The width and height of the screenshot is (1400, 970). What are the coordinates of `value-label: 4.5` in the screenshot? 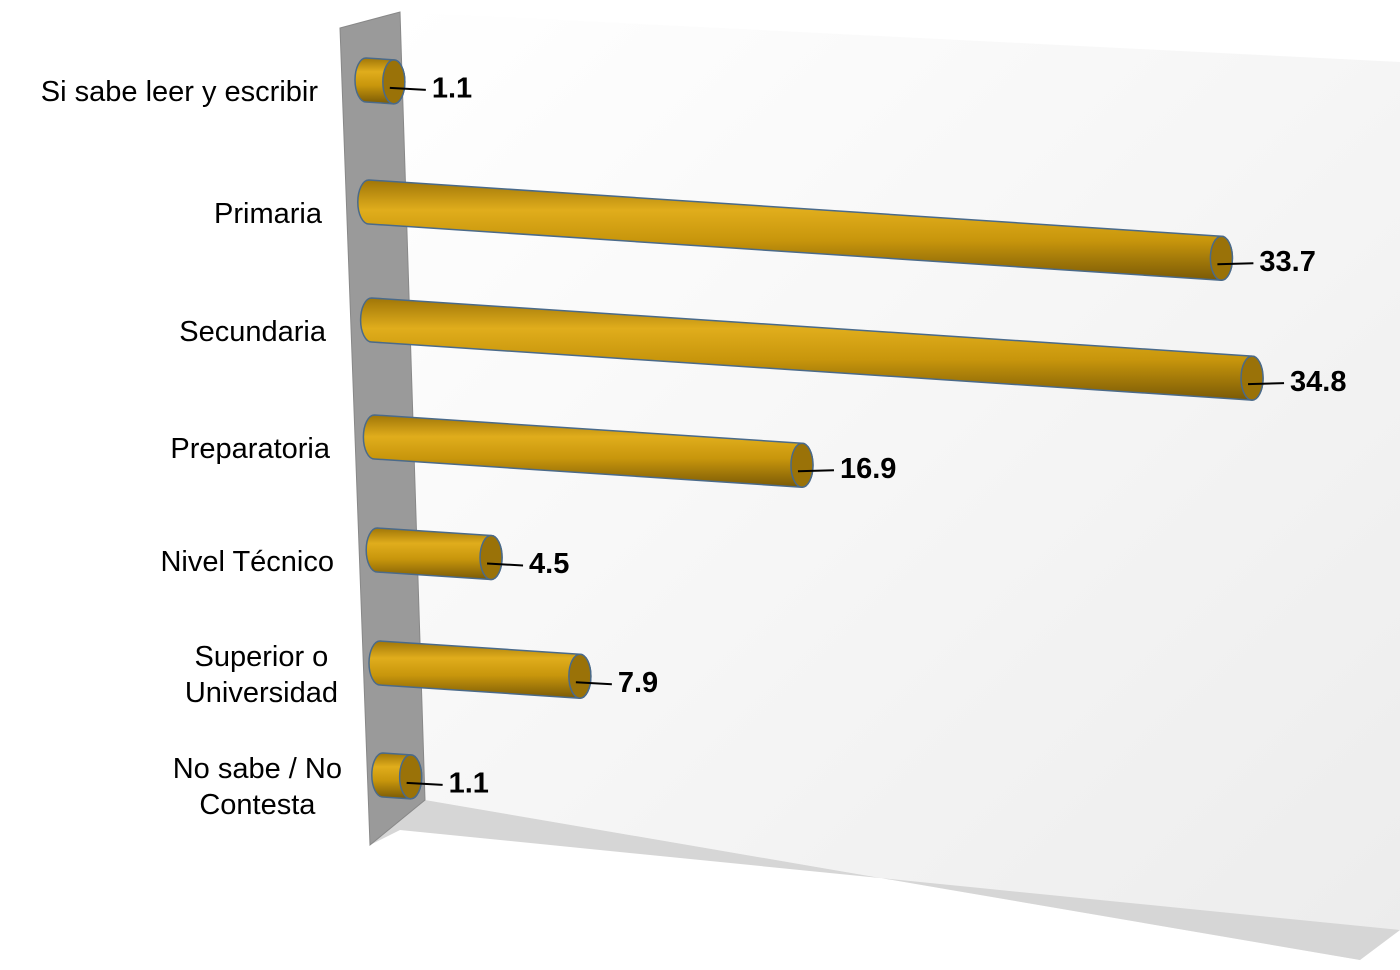 It's located at (549, 564).